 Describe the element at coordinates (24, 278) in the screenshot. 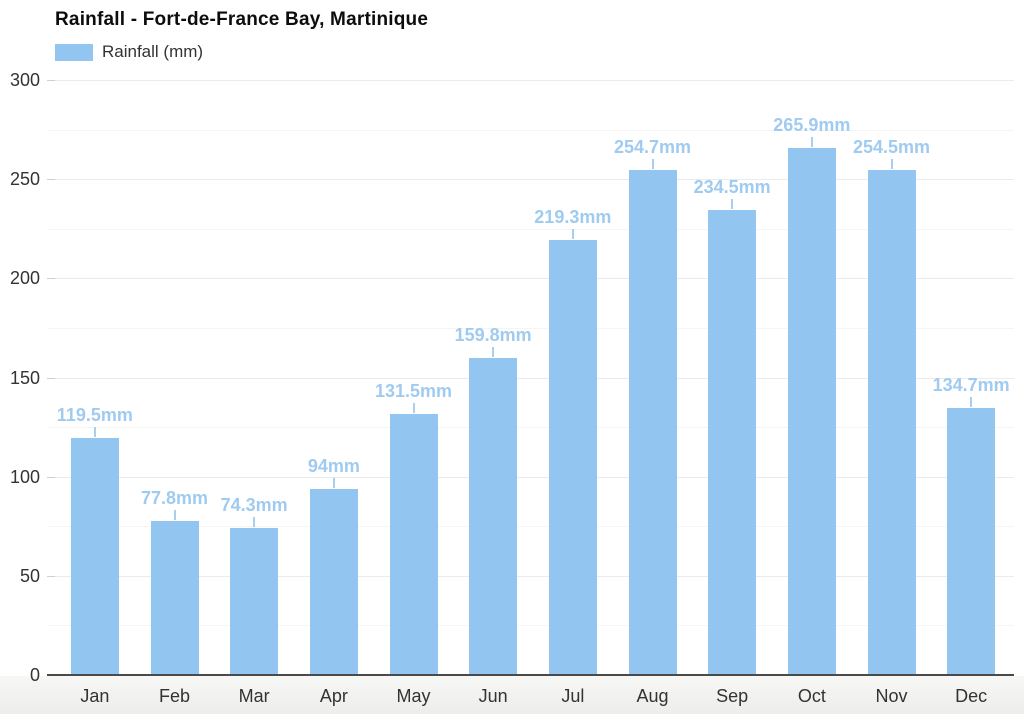

I see `y-axis-label: 200` at that location.